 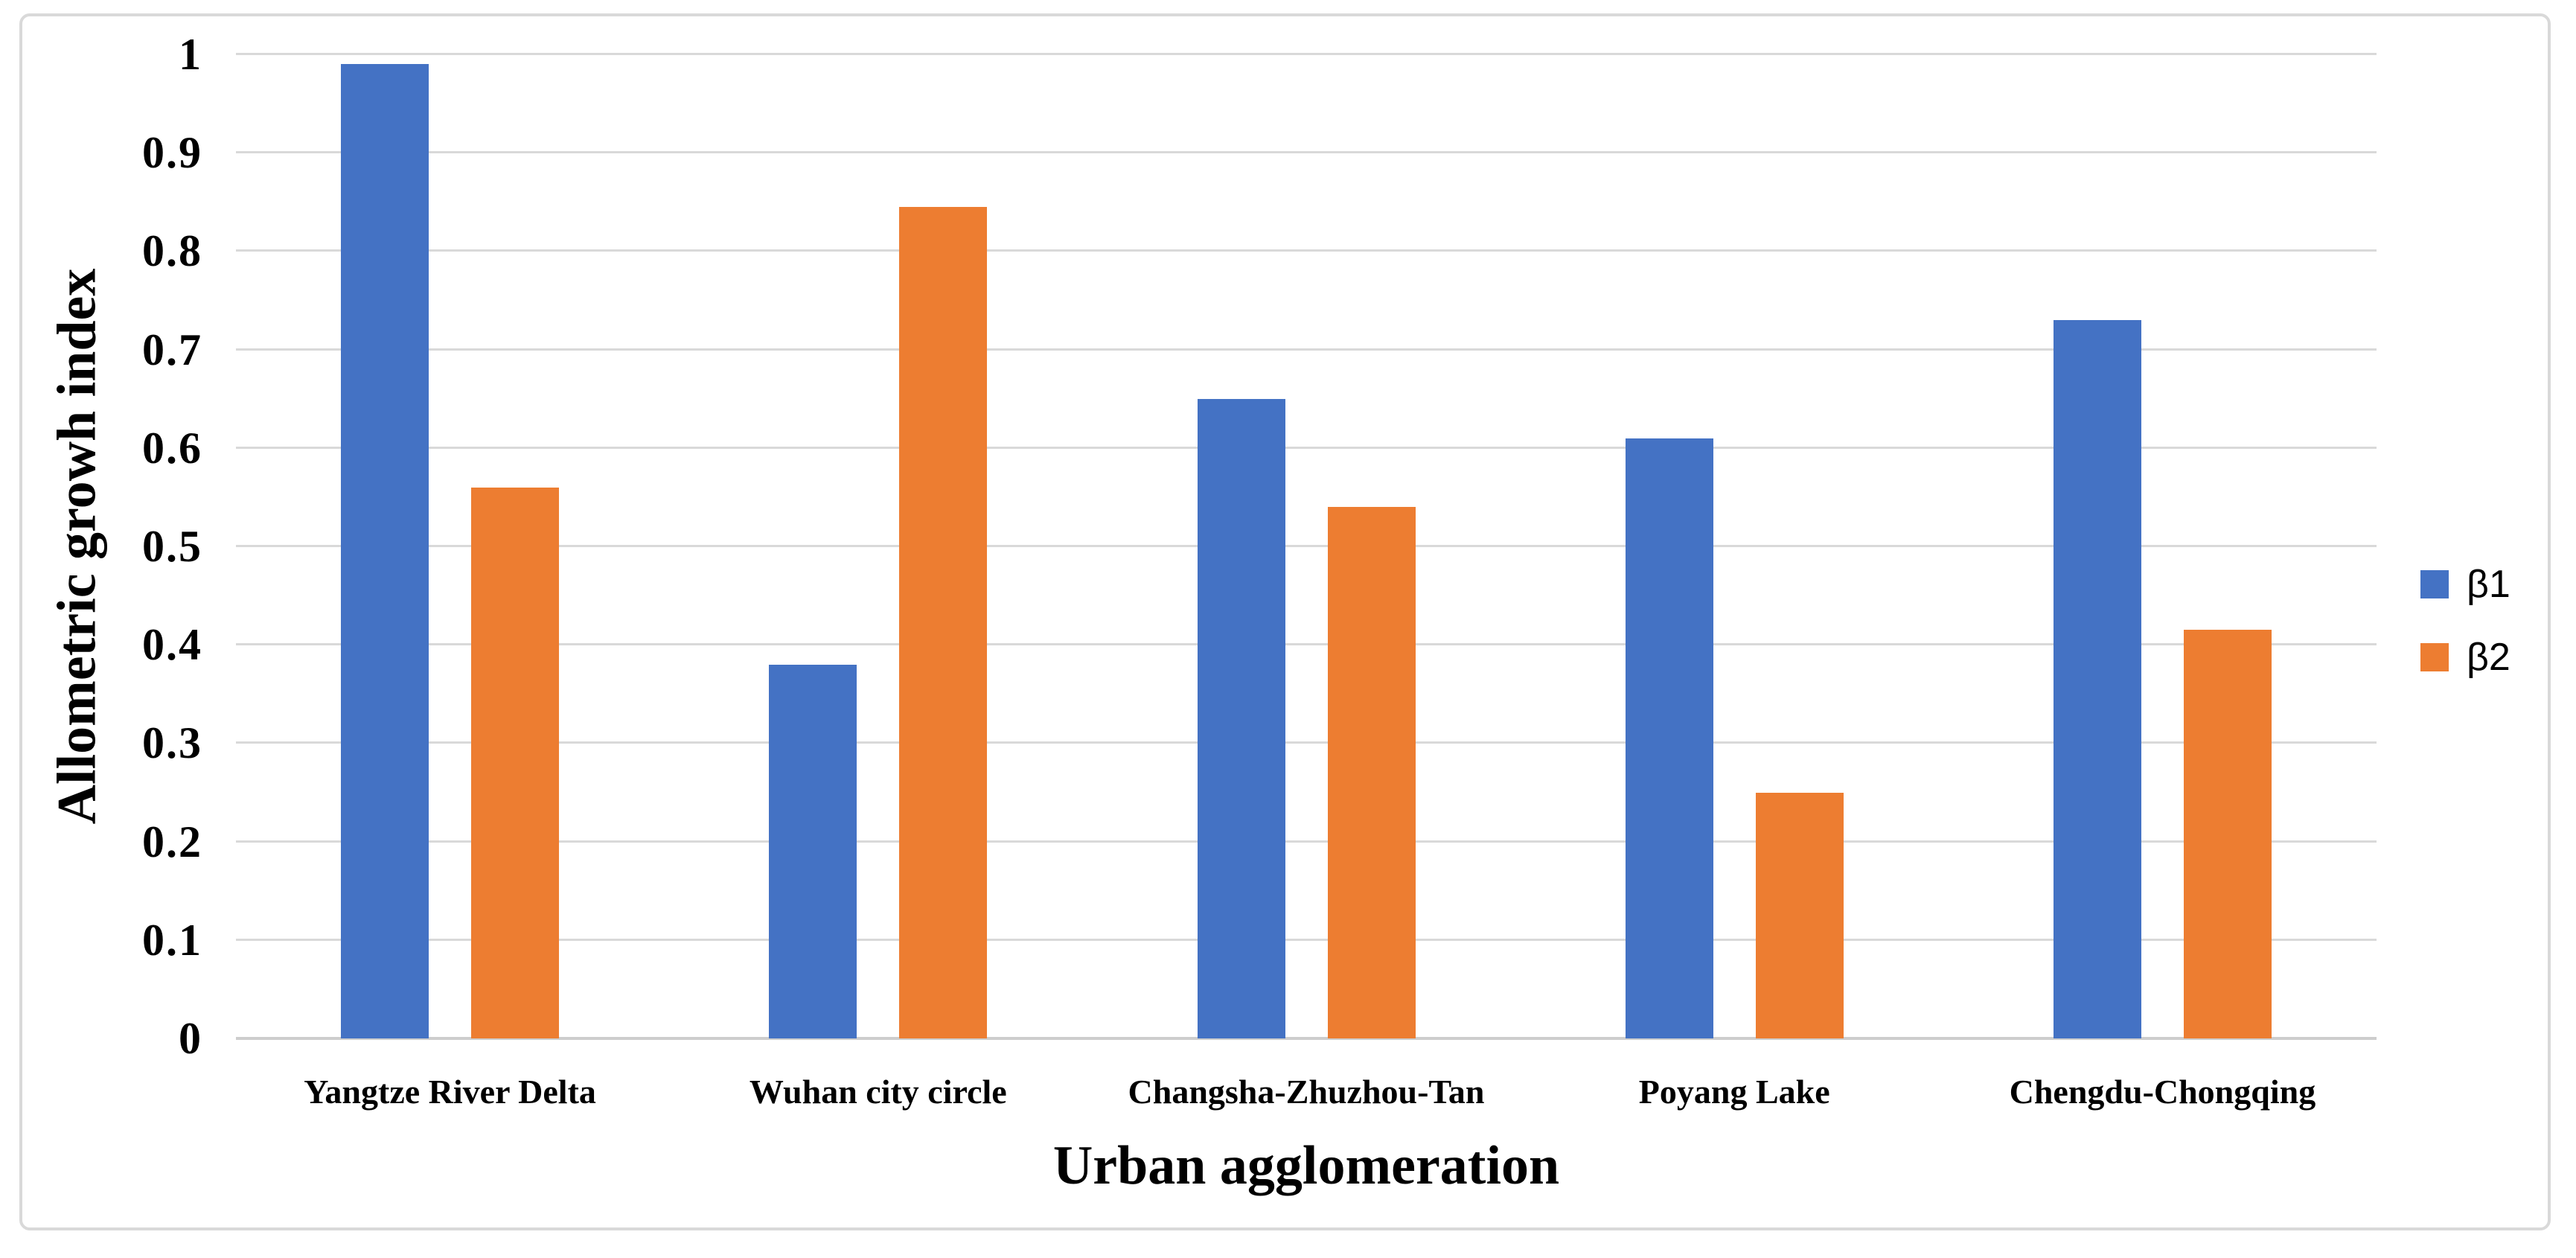 I want to click on bar-group: Yangtze River Delta, so click(x=450, y=582).